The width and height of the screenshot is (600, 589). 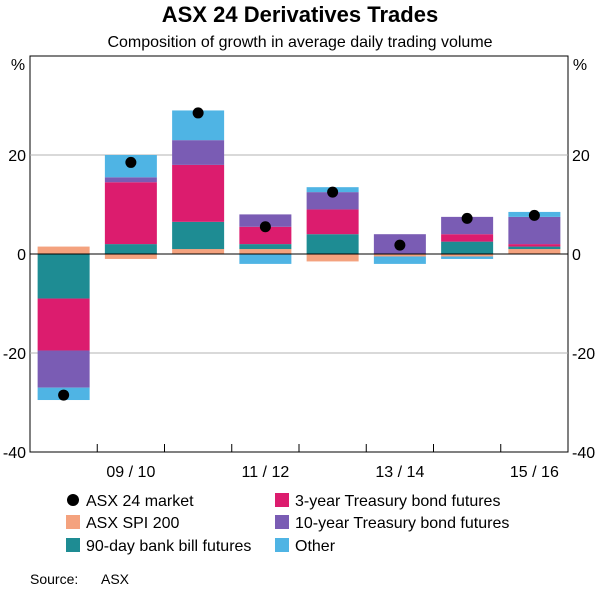 I want to click on legend-label: 10-year Treasury bond futures, so click(x=402, y=523).